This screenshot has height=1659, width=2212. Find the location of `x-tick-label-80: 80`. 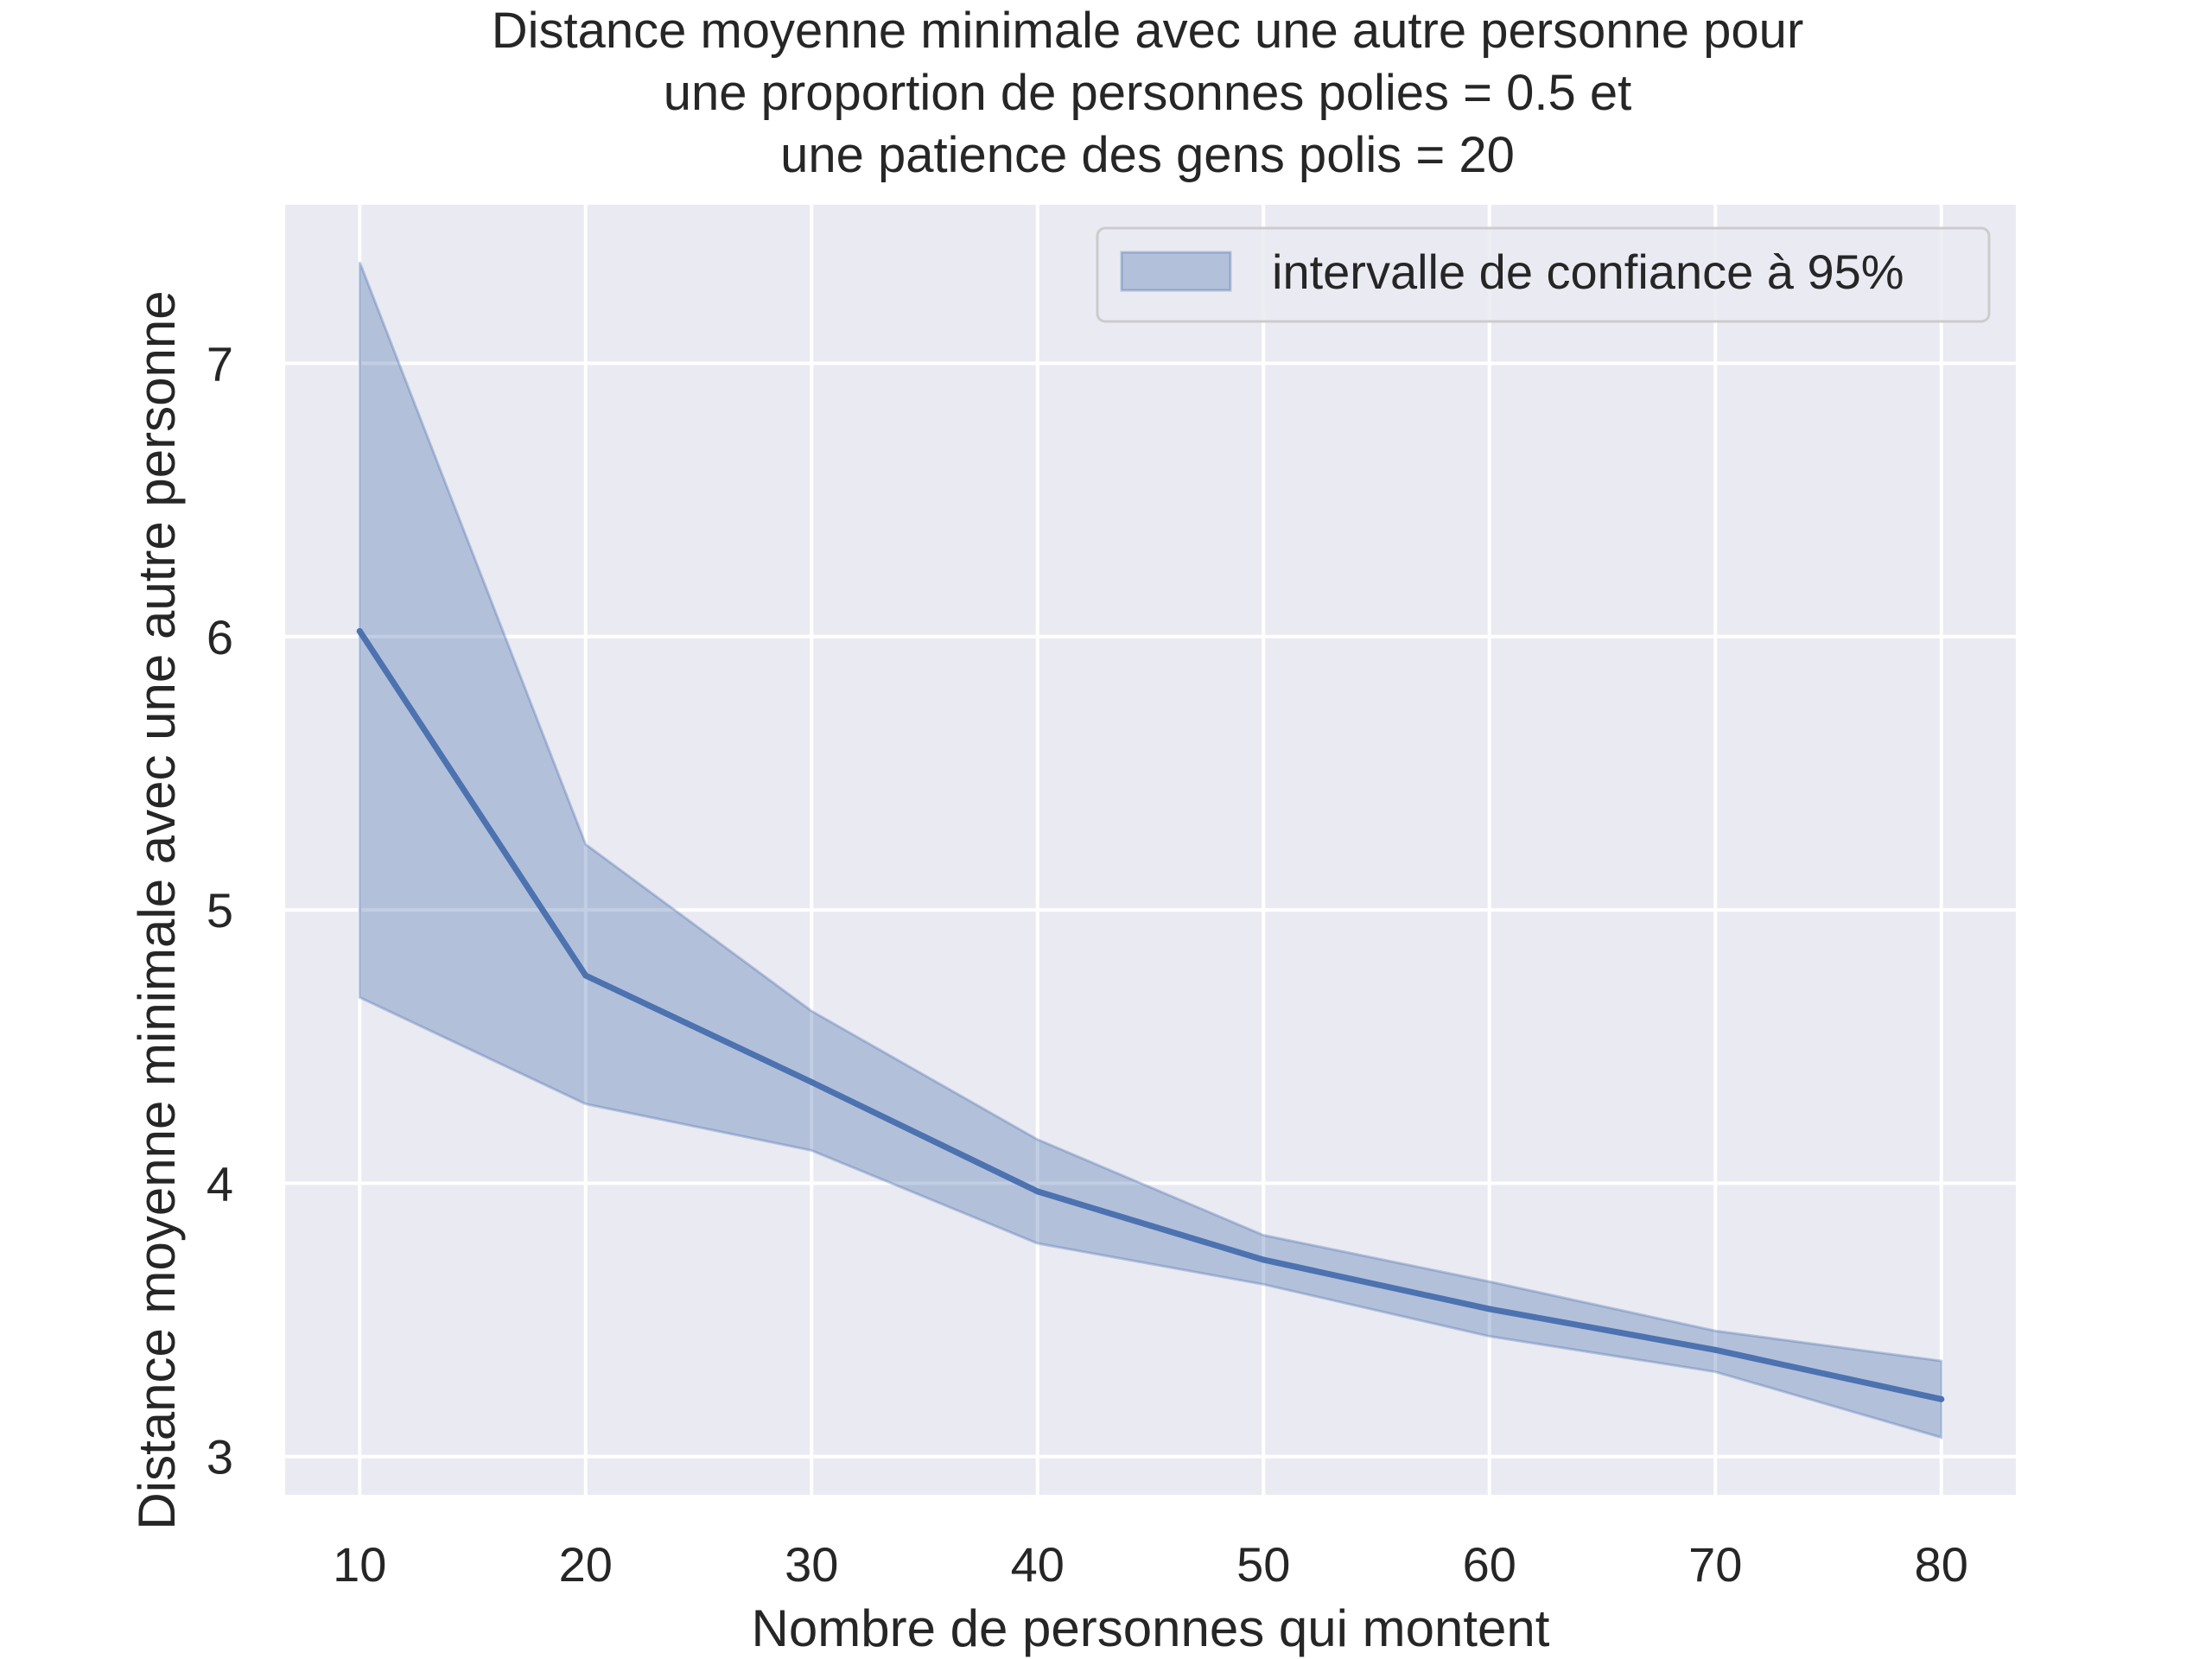

x-tick-label-80: 80 is located at coordinates (1941, 1564).